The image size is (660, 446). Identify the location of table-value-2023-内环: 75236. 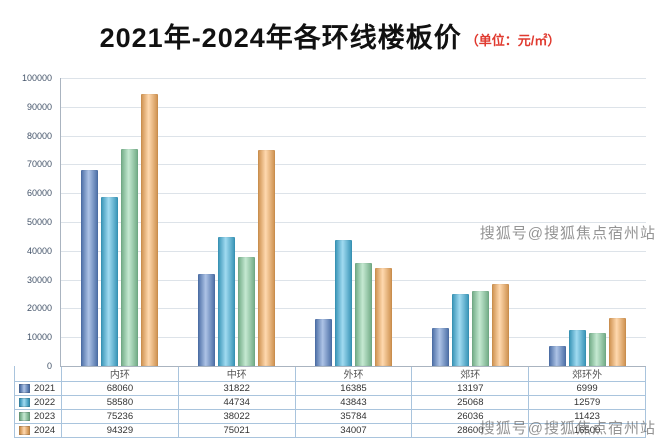
(119, 416).